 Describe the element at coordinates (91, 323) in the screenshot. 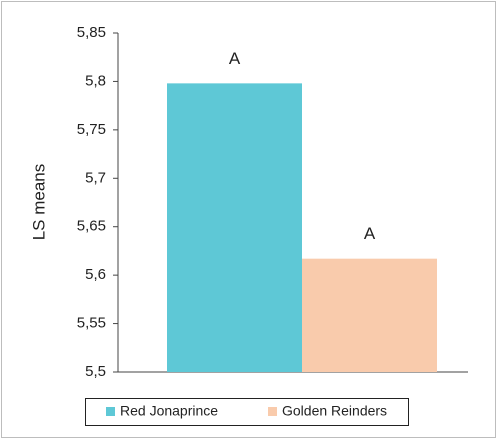

I see `y-tick-label: 5,55` at that location.